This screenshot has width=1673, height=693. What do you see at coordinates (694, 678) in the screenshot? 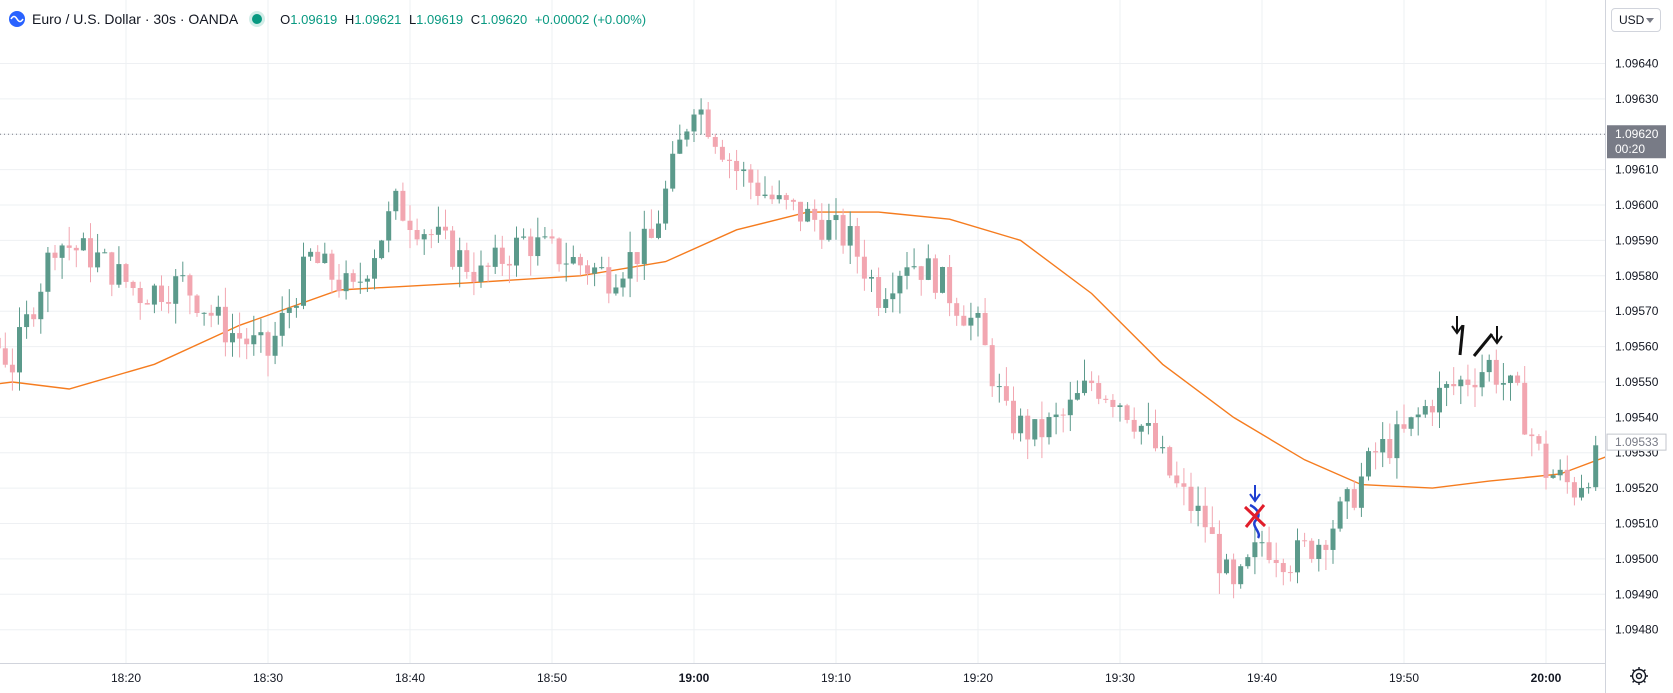
I see `time-tick-label: 19:00` at bounding box center [694, 678].